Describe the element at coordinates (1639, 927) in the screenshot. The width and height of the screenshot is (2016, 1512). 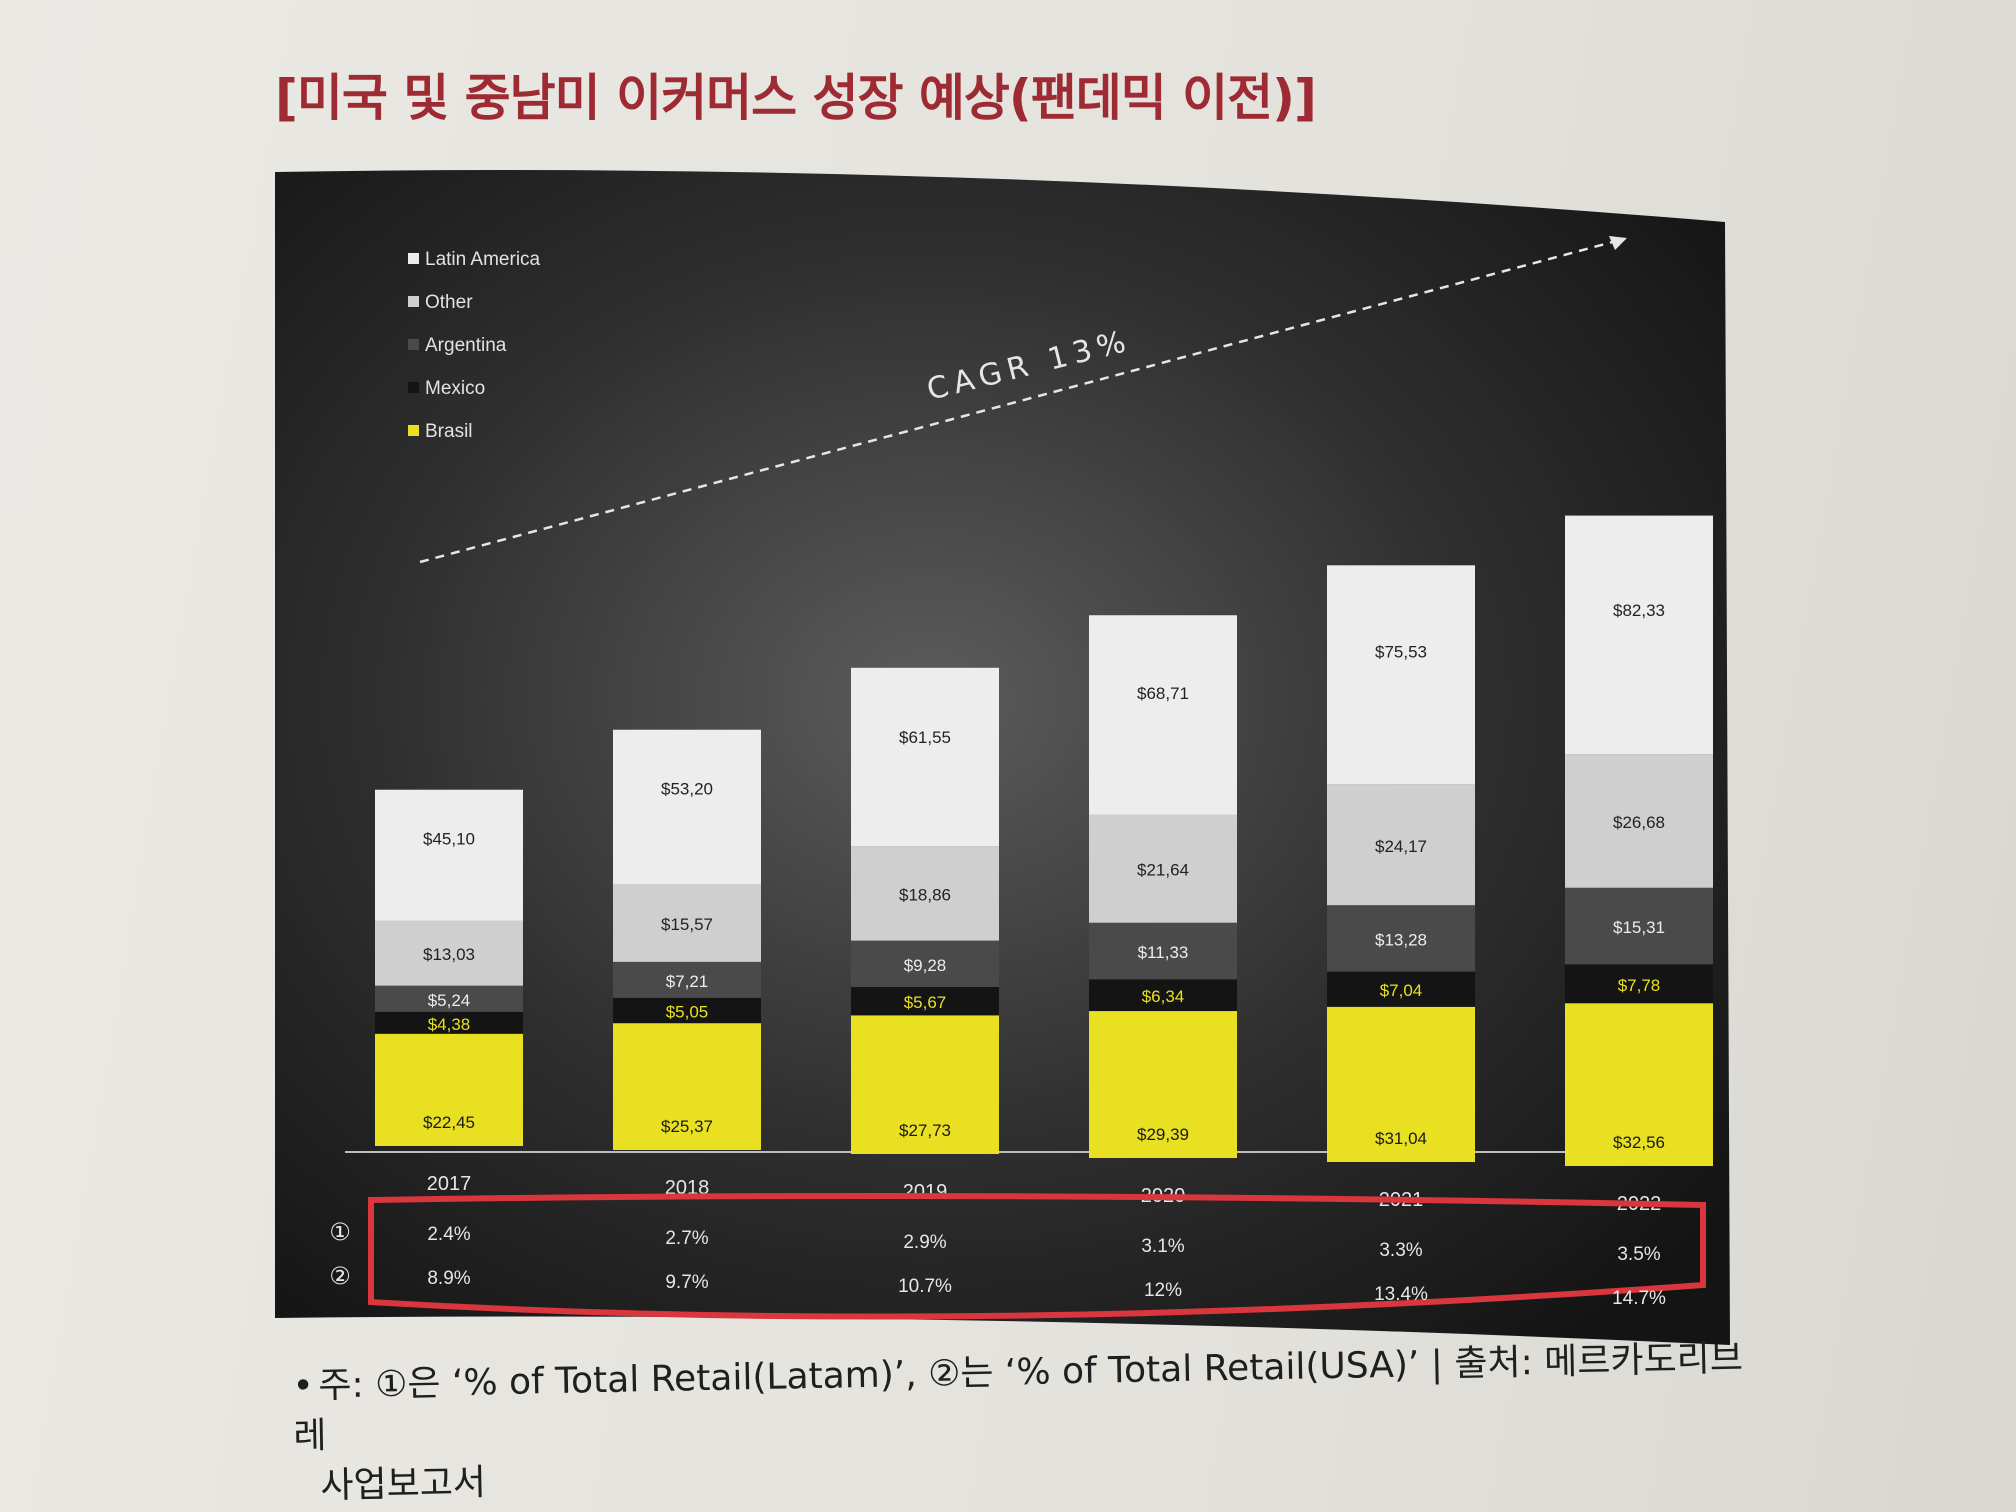
I see `label-argentina-2022: $15,31` at that location.